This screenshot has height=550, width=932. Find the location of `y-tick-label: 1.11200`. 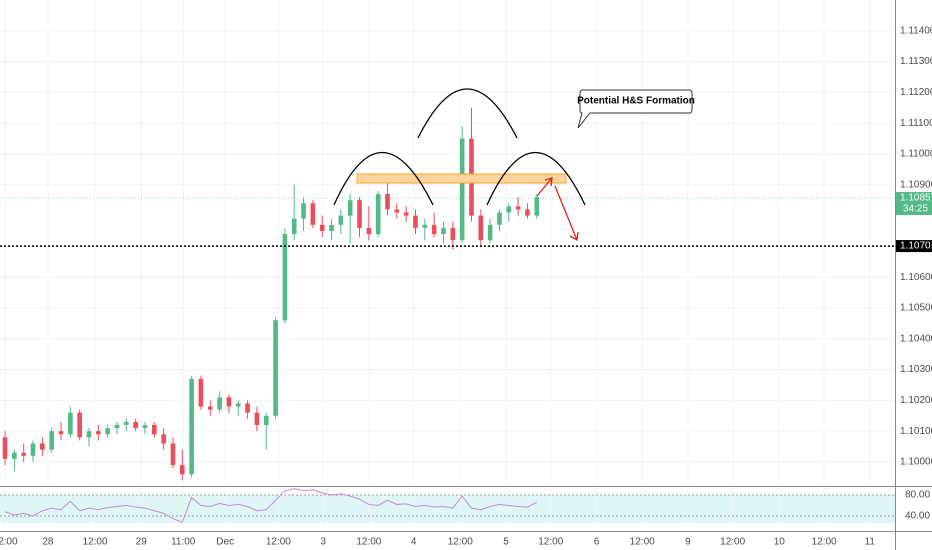

y-tick-label: 1.11200 is located at coordinates (916, 92).